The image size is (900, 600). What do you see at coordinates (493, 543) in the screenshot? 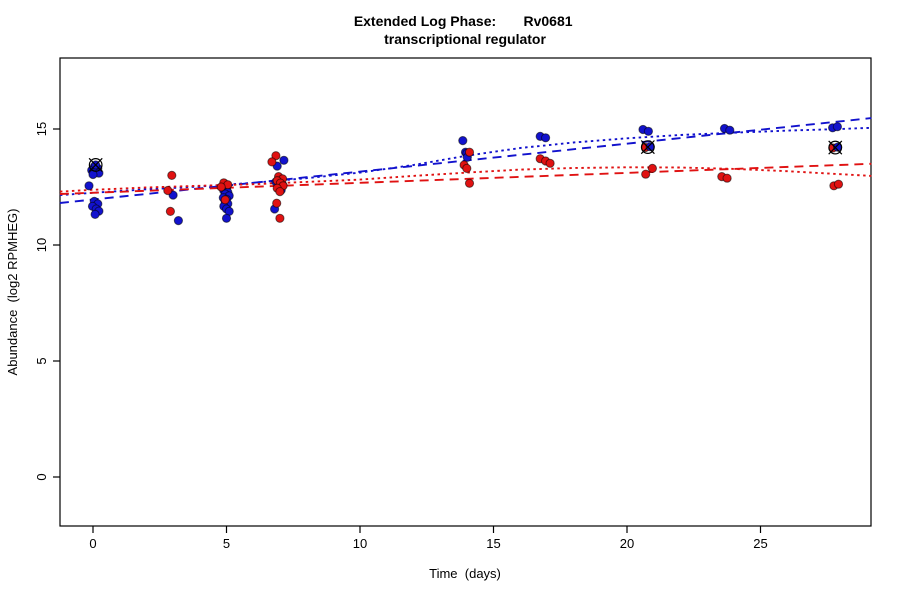
I see `x-tick-label: 15` at bounding box center [493, 543].